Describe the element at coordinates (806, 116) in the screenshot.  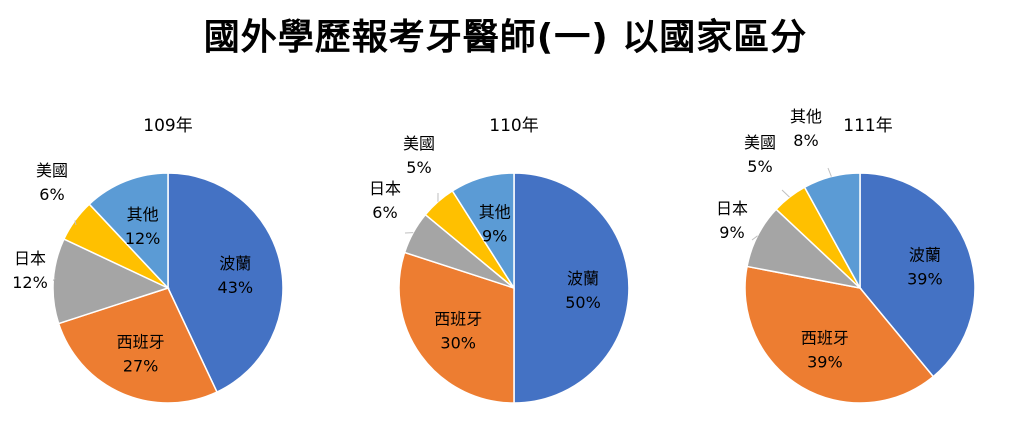
I see `slice-label-111-4: 其他` at that location.